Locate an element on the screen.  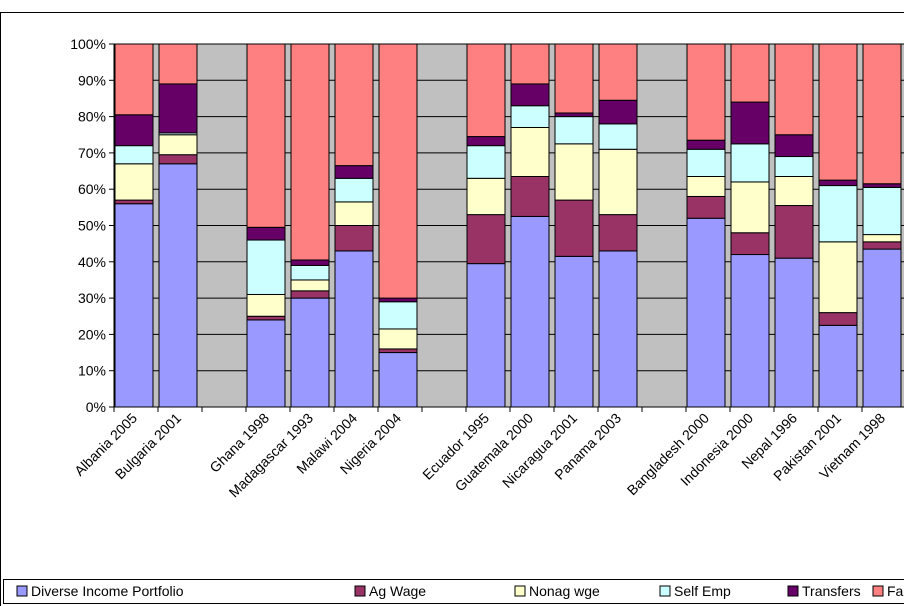
y-tick-label: 80% is located at coordinates (92, 117).